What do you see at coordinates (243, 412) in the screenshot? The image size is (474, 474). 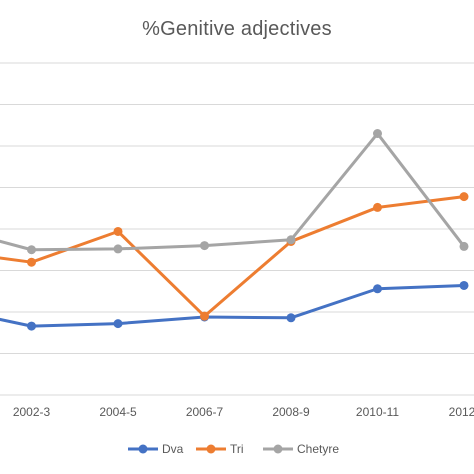 I see `x-axis-tick-labels: 2002-3 2004-5 2006-7 2008-9 2010-11 2012-` at bounding box center [243, 412].